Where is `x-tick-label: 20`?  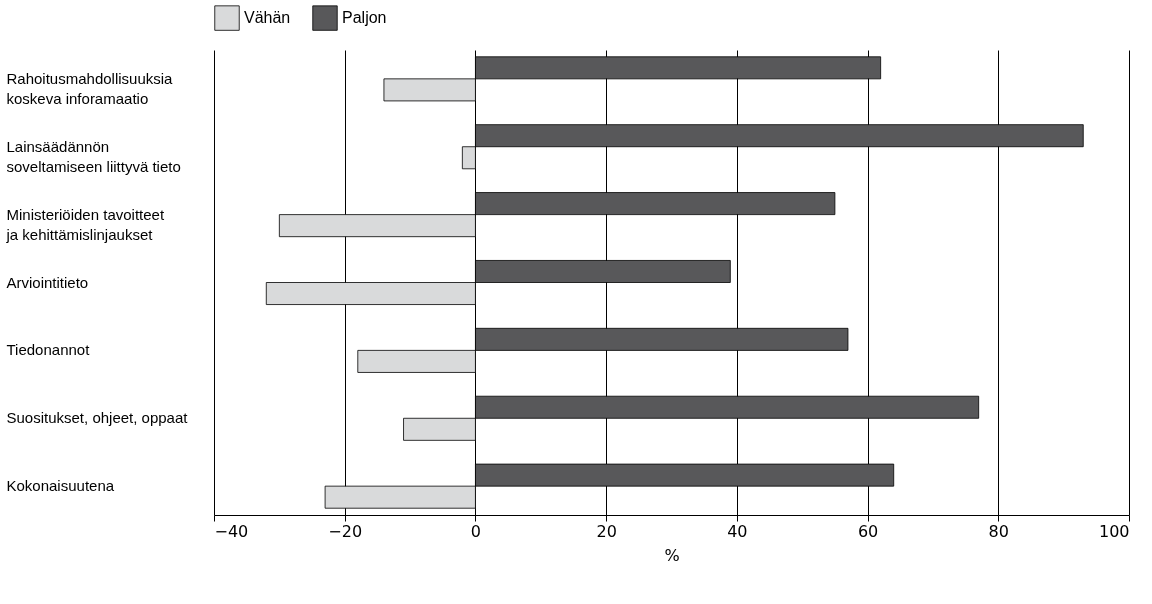
x-tick-label: 20 is located at coordinates (606, 531).